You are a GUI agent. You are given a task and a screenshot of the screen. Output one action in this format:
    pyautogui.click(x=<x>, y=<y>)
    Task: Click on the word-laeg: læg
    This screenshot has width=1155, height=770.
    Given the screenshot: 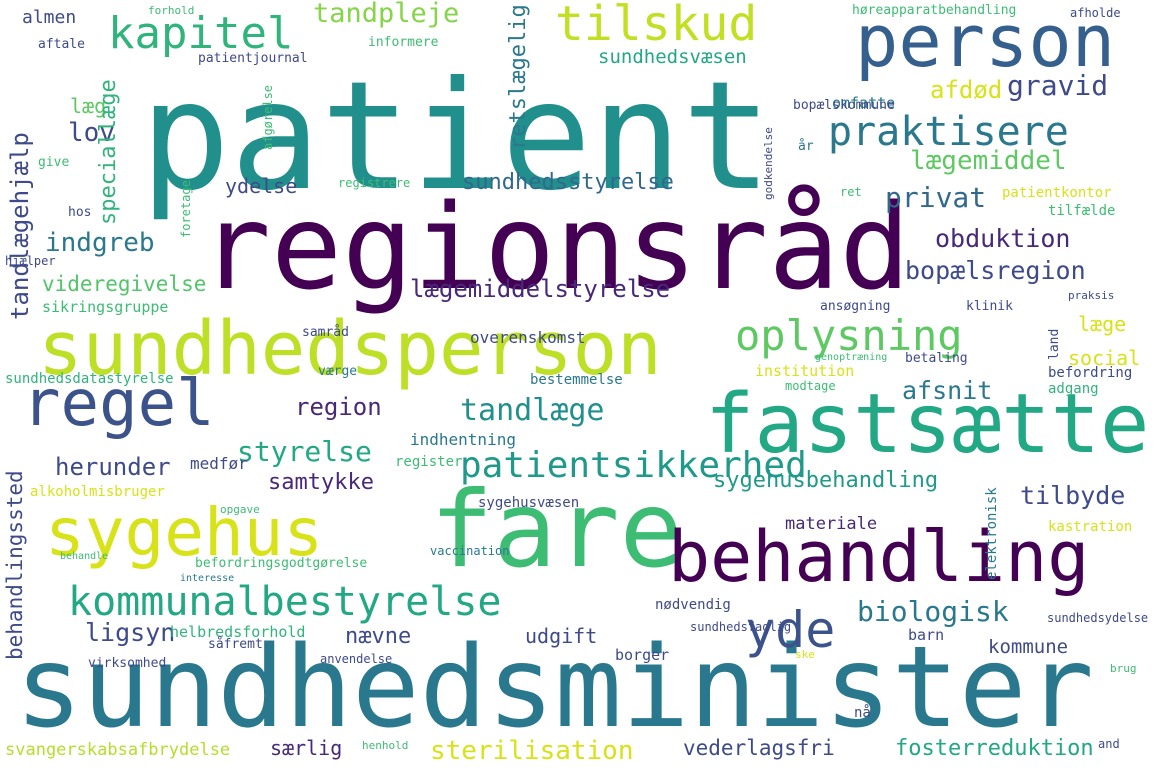 What is the action you would take?
    pyautogui.click(x=88, y=106)
    